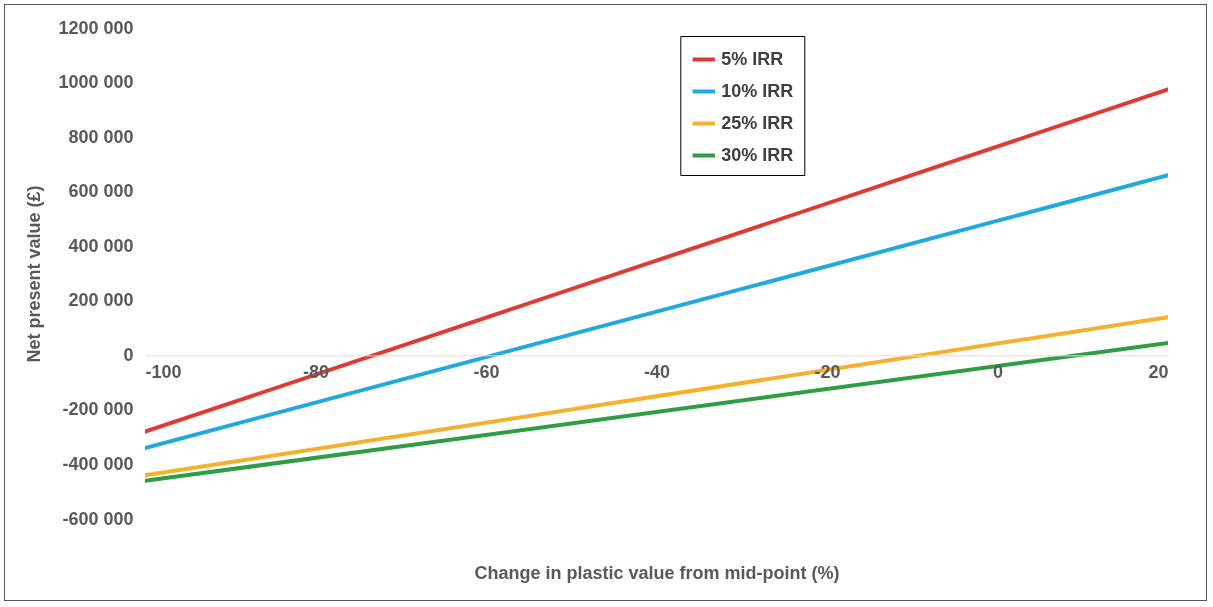 This screenshot has height=607, width=1213. What do you see at coordinates (757, 90) in the screenshot?
I see `legend-label: 10% IRR` at bounding box center [757, 90].